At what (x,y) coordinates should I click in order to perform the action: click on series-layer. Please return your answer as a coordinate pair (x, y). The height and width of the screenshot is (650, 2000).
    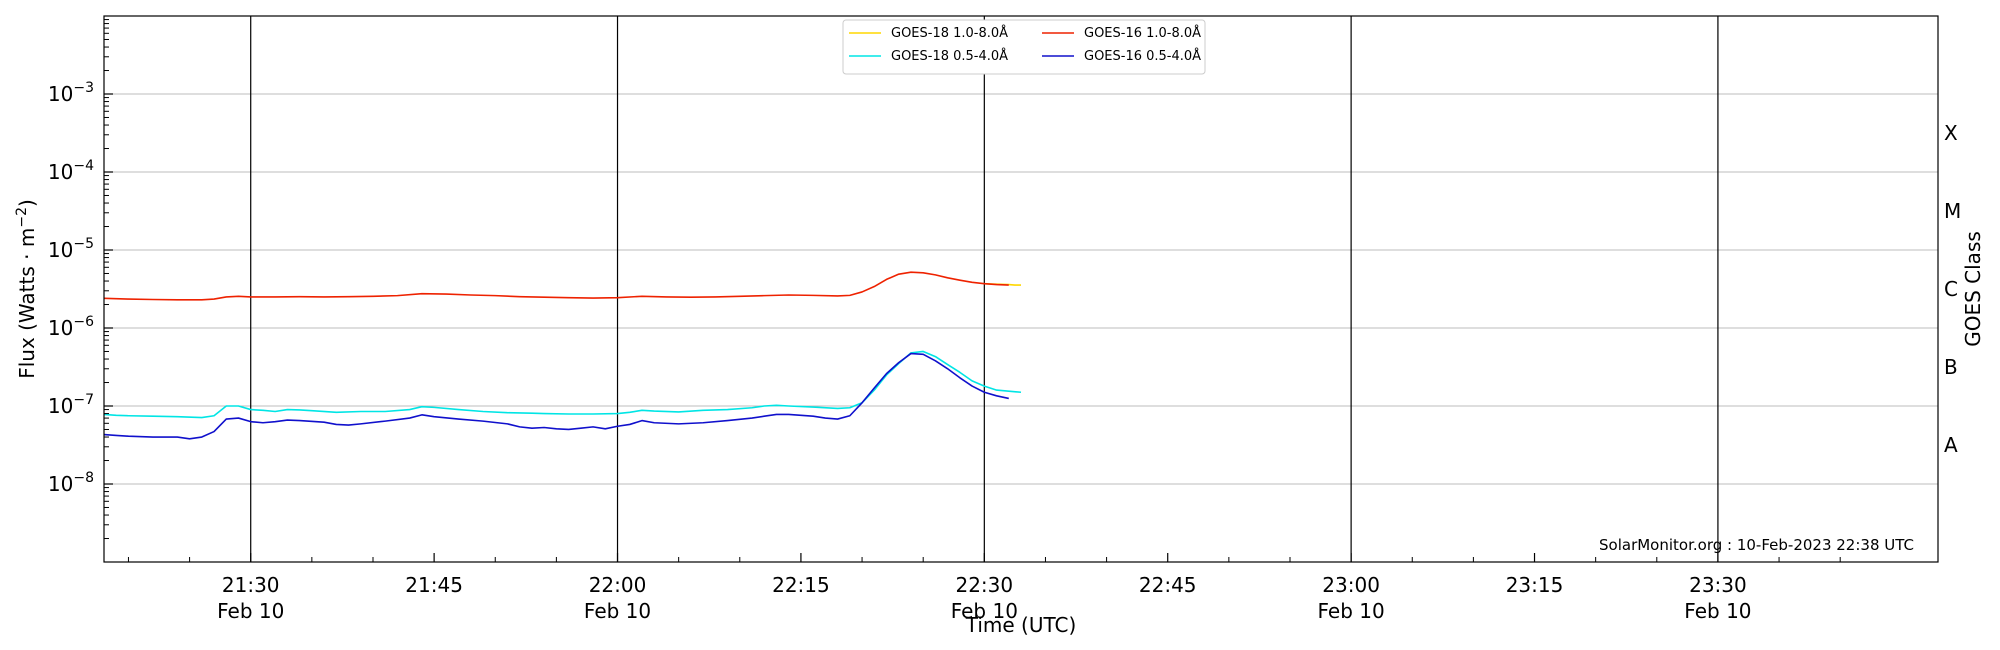
    Looking at the image, I should click on (562, 355).